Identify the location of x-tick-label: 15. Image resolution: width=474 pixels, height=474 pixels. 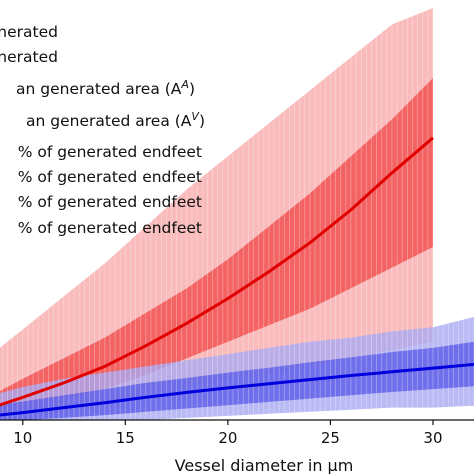
(125, 438).